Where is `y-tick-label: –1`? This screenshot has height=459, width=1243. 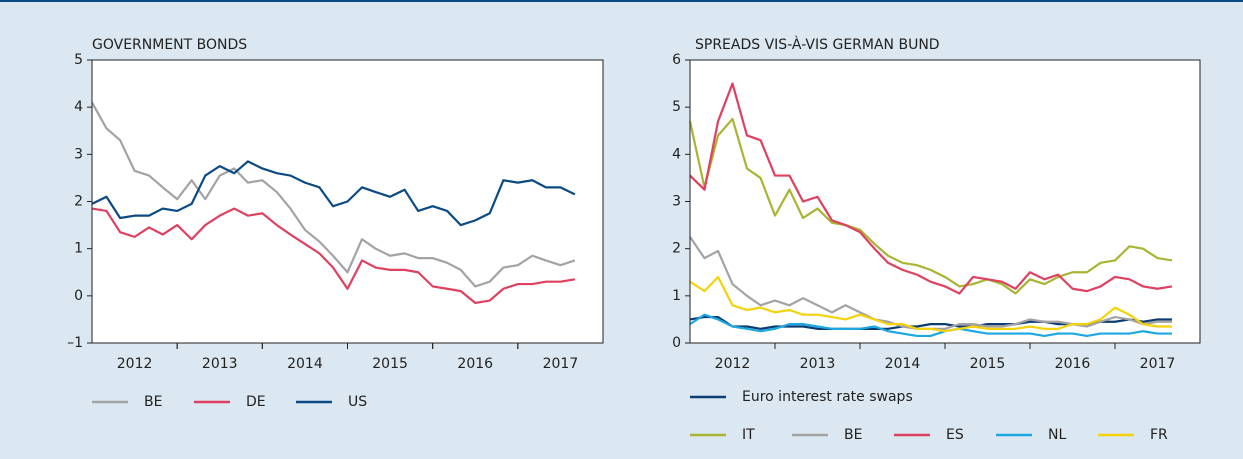 y-tick-label: –1 is located at coordinates (75, 343).